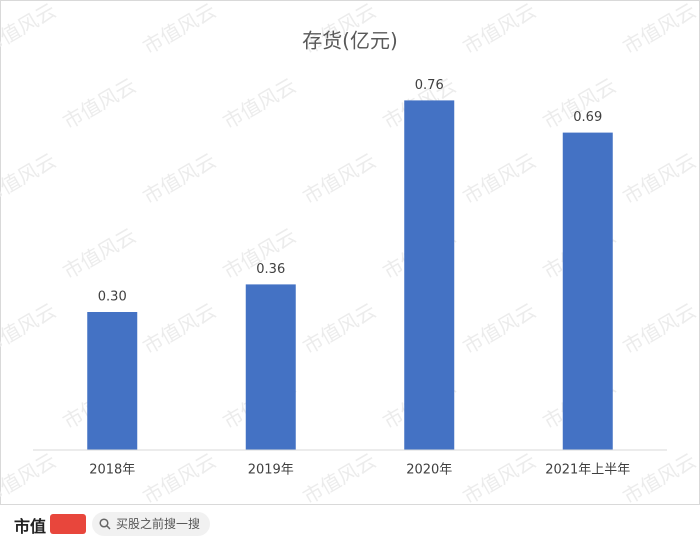 The width and height of the screenshot is (700, 543). What do you see at coordinates (429, 470) in the screenshot?
I see `x-tick-label: 2020年` at bounding box center [429, 470].